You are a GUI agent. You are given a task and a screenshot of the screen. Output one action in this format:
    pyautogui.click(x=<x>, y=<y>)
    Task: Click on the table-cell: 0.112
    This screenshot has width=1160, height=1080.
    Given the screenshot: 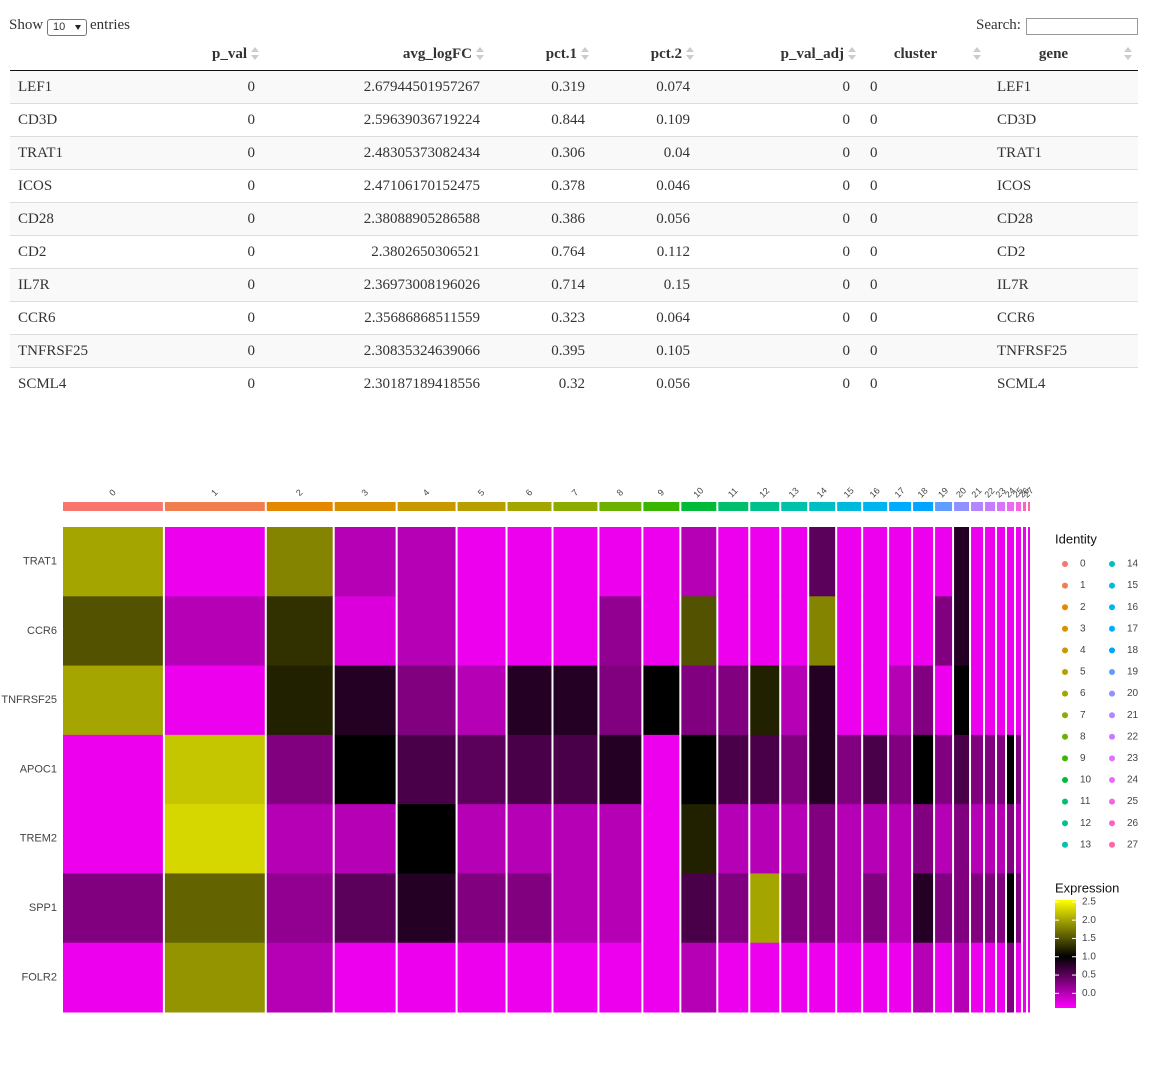 What is the action you would take?
    pyautogui.click(x=647, y=252)
    